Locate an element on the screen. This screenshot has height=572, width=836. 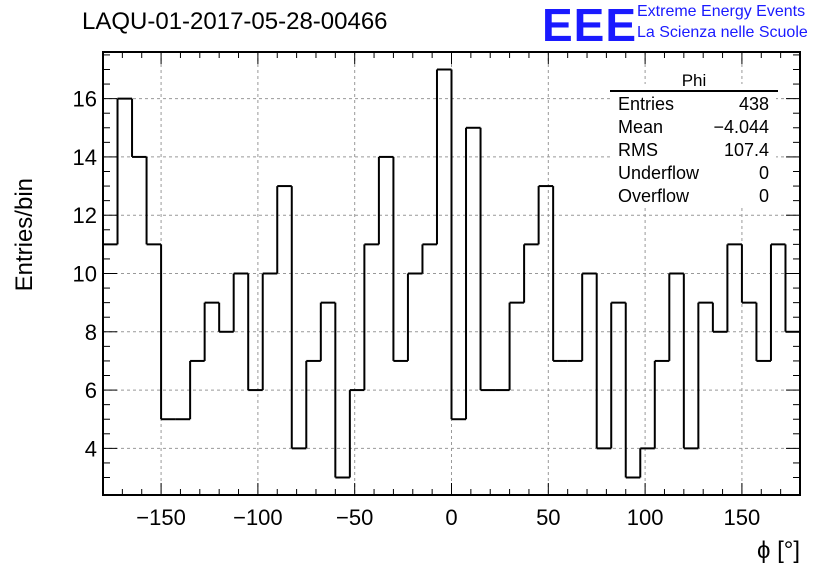
y-tick-label: 8 is located at coordinates (91, 332).